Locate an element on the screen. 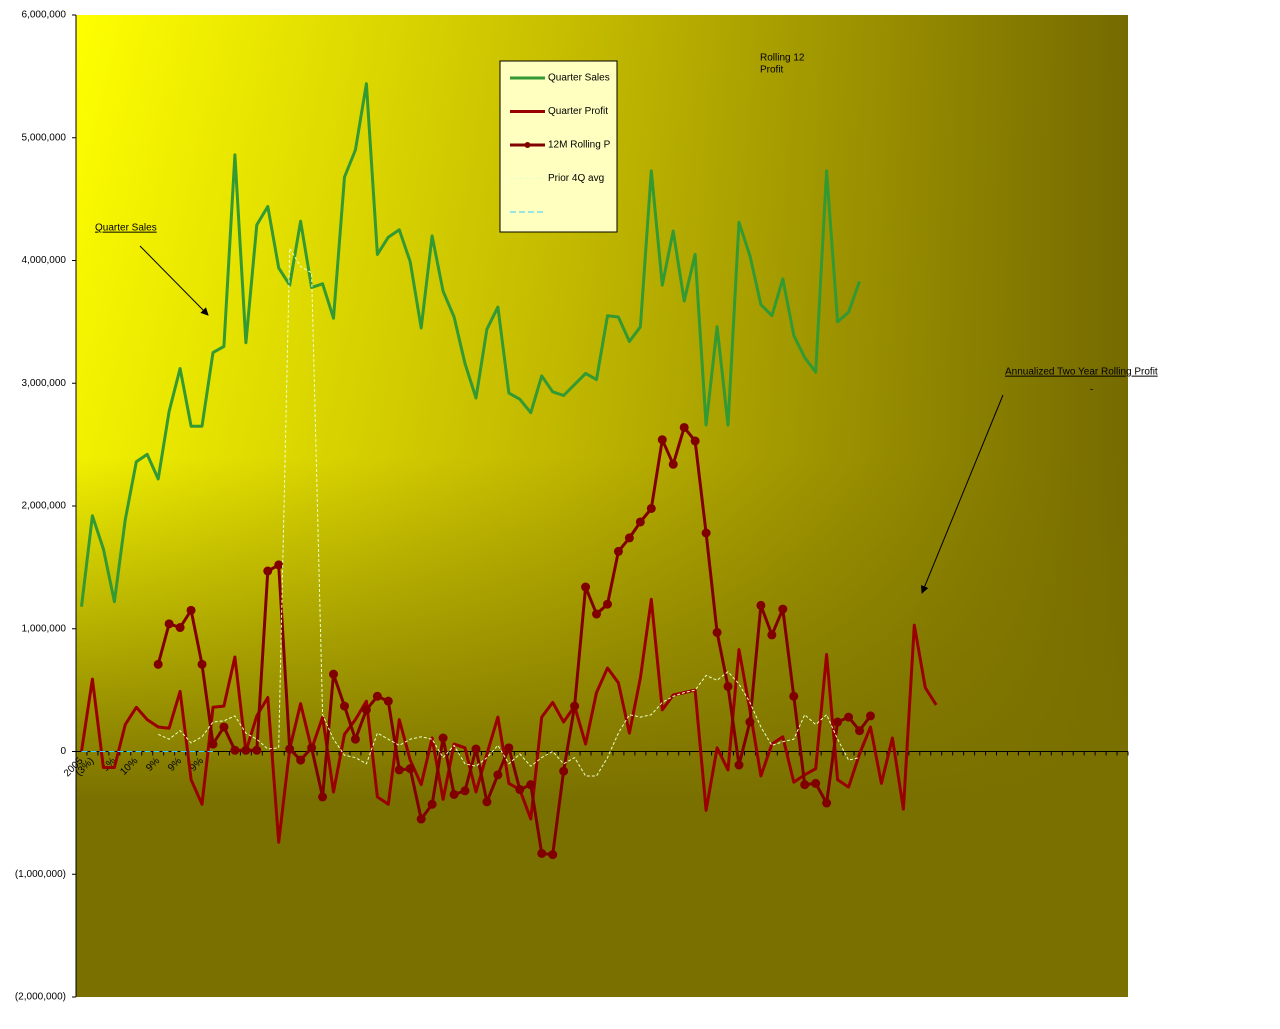 The width and height of the screenshot is (1280, 1029). y-tick-label: 3,000,000 is located at coordinates (44, 383).